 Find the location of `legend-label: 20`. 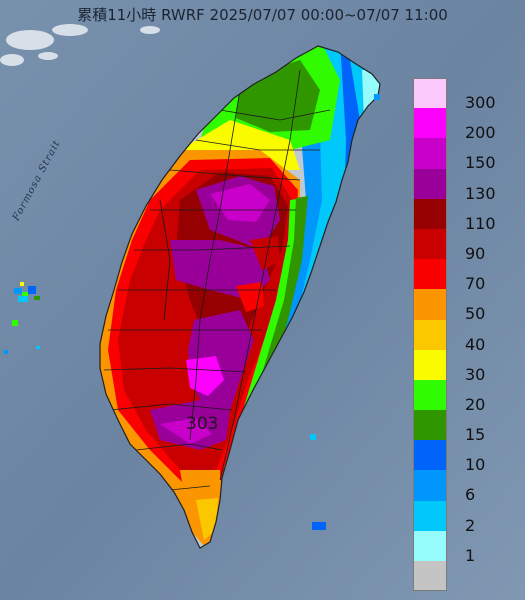

legend-label: 20 is located at coordinates (475, 404).